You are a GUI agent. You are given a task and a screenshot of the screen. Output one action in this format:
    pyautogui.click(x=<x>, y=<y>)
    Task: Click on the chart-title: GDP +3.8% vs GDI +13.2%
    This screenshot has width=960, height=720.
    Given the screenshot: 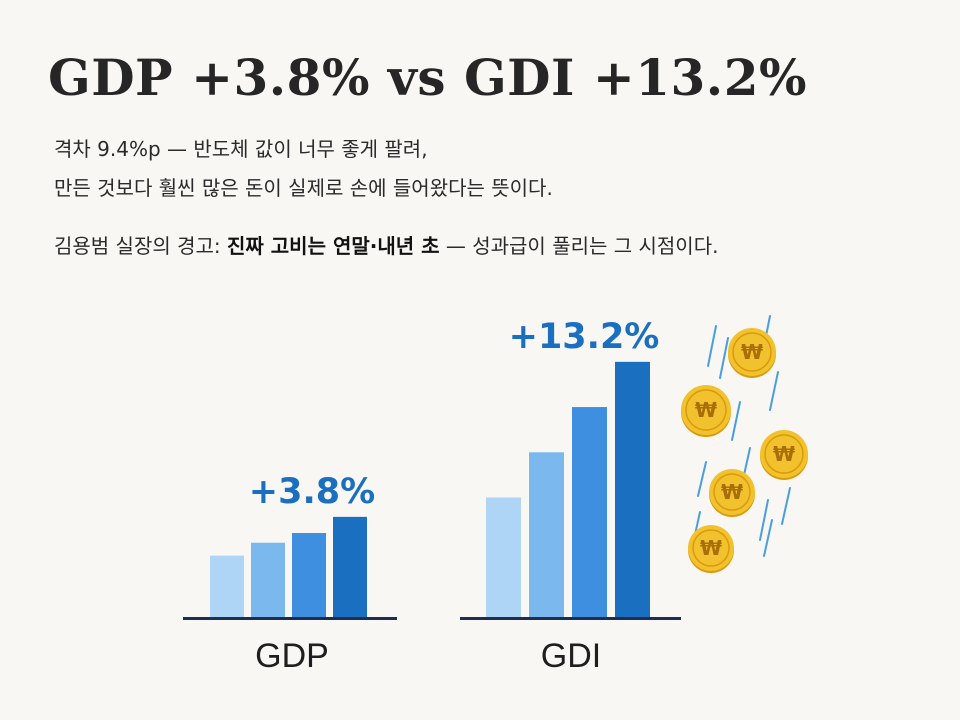 What is the action you would take?
    pyautogui.click(x=428, y=77)
    